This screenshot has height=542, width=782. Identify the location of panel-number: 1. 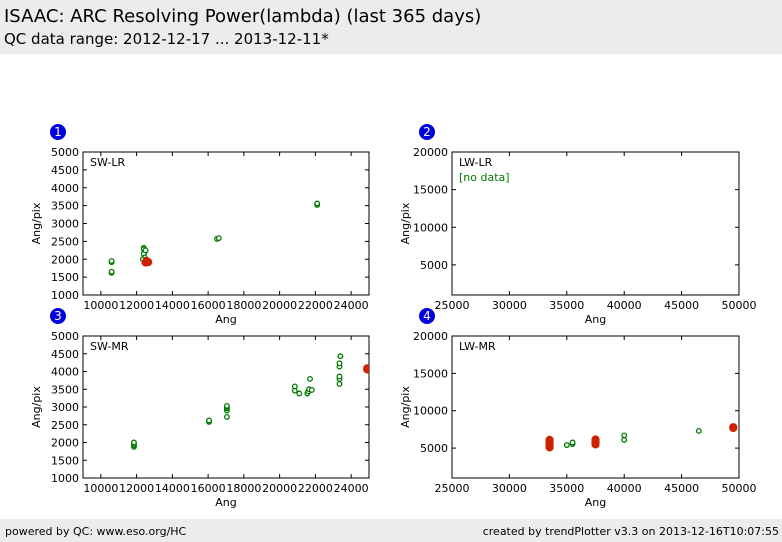
(58, 132).